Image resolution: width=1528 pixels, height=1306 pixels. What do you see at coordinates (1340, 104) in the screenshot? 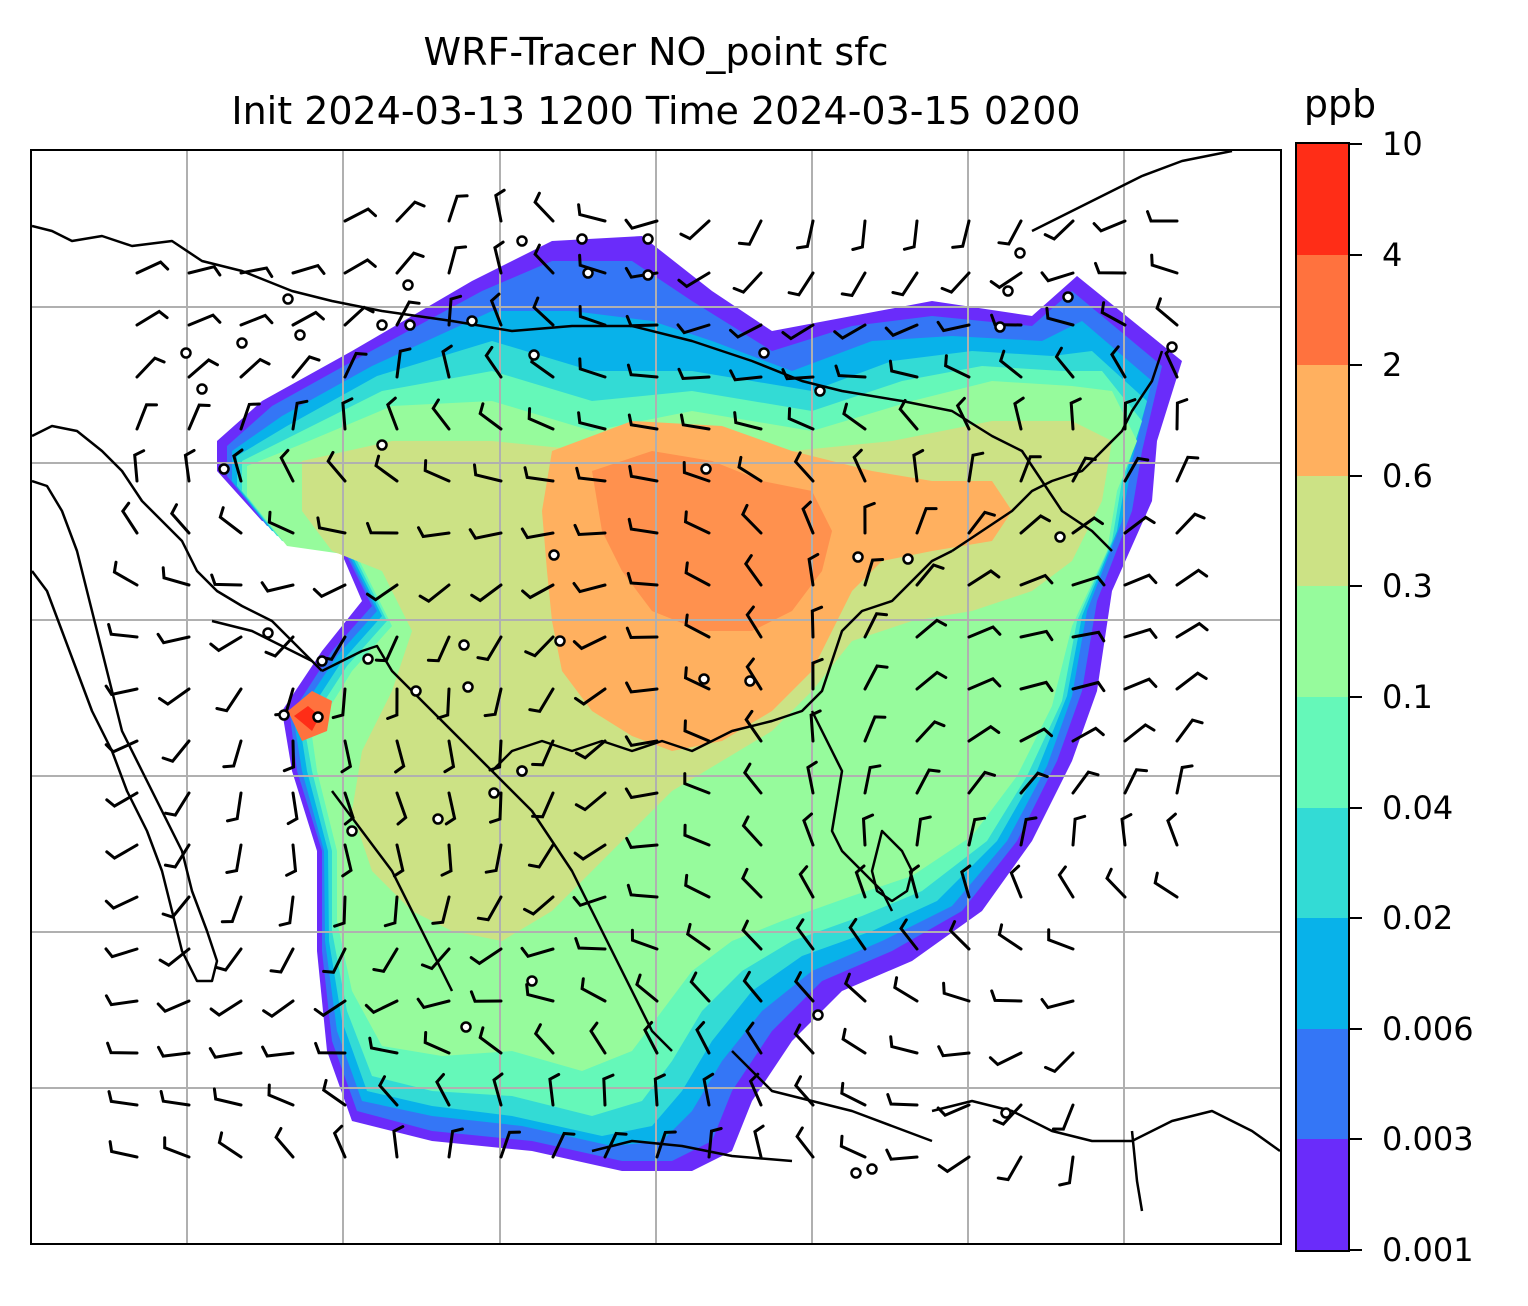
I see `colorbar-unit-label: ppb` at bounding box center [1340, 104].